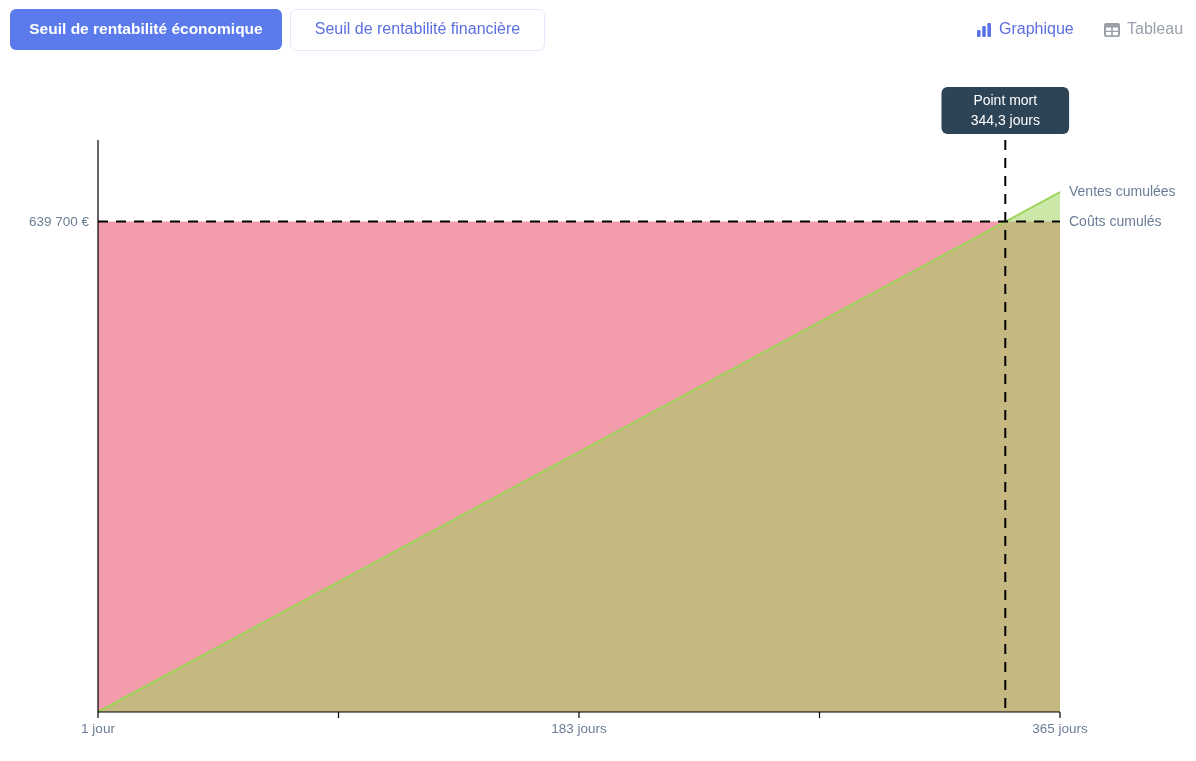  What do you see at coordinates (1060, 728) in the screenshot?
I see `x-tick-label: 365 jours` at bounding box center [1060, 728].